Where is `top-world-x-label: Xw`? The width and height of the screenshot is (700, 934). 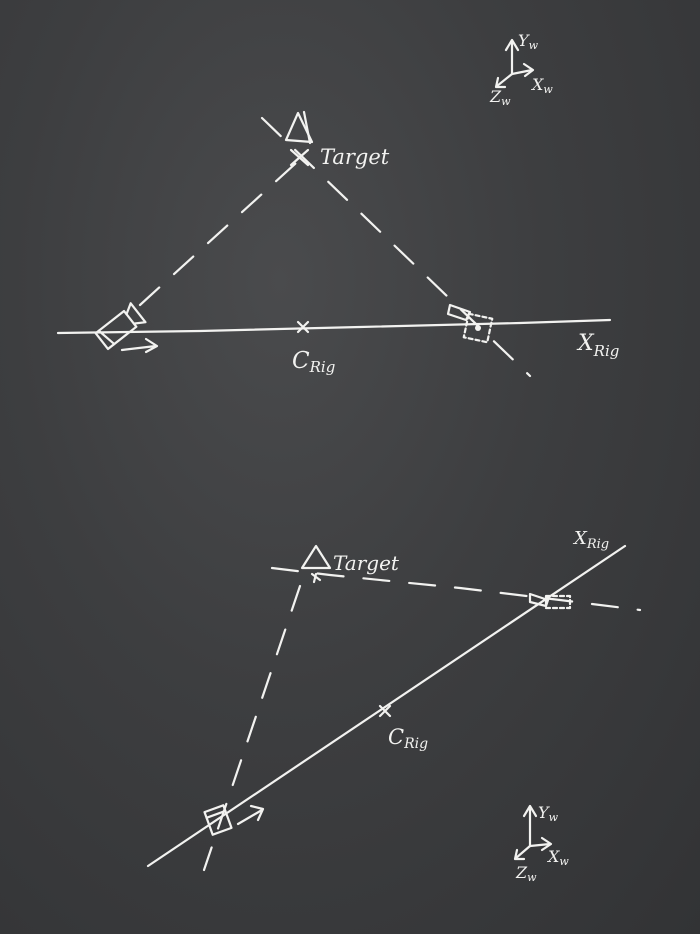 top-world-x-label: Xw is located at coordinates (541, 85).